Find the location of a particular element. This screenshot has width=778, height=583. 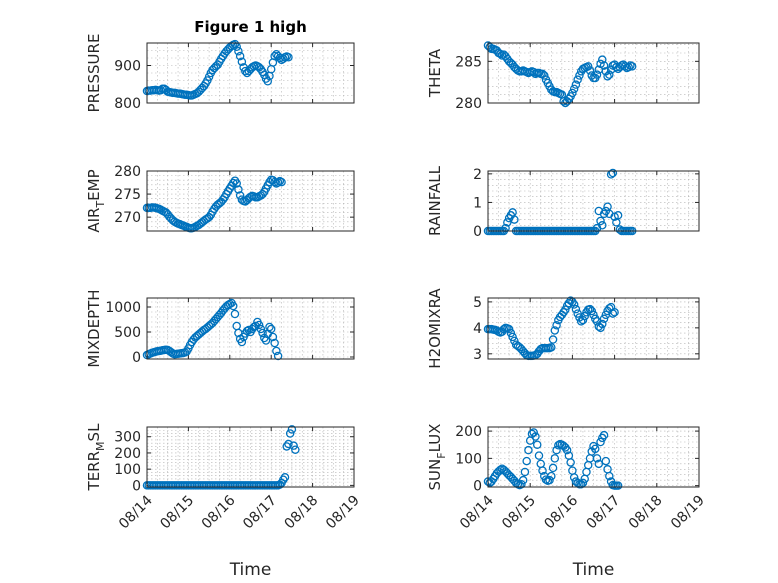

y-axis-label-subscript: M is located at coordinates (100, 446).